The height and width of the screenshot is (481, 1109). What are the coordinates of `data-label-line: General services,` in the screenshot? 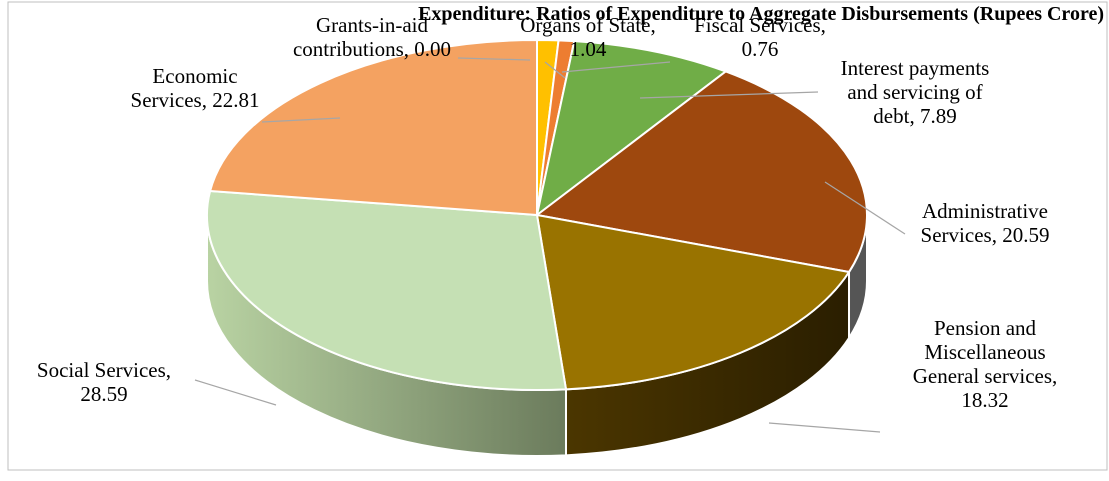 It's located at (985, 376).